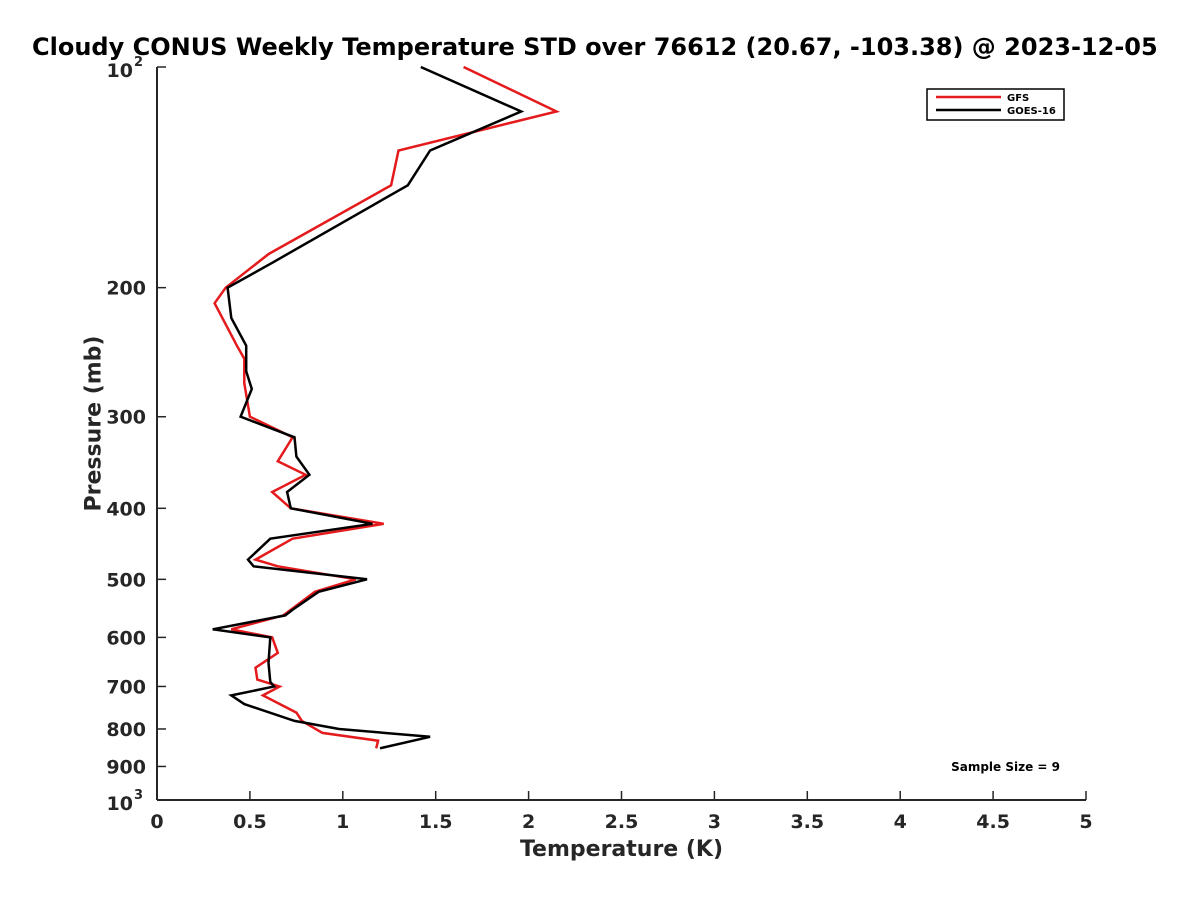 The height and width of the screenshot is (900, 1200). What do you see at coordinates (621, 849) in the screenshot?
I see `x-axis-label: Temperature (K)` at bounding box center [621, 849].